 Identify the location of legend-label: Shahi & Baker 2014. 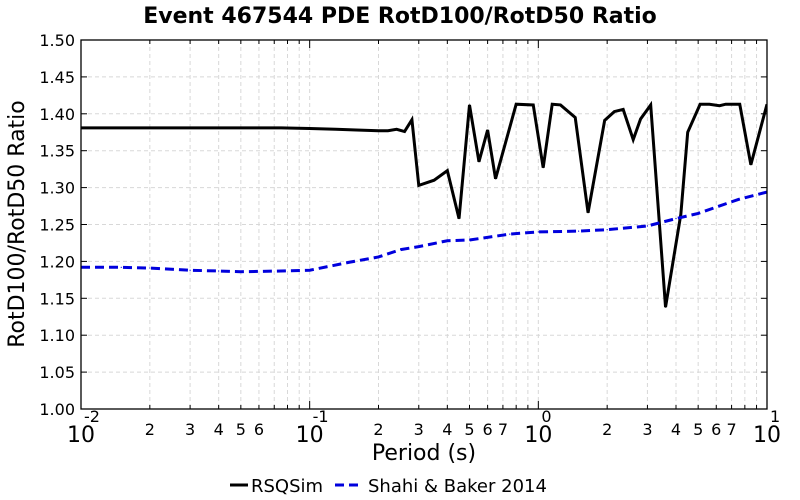
(457, 486).